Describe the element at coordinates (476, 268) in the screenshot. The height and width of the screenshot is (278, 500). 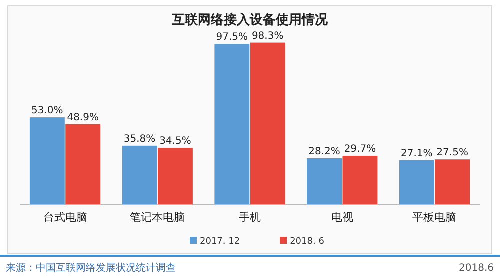
I see `text: 2018.6` at that location.